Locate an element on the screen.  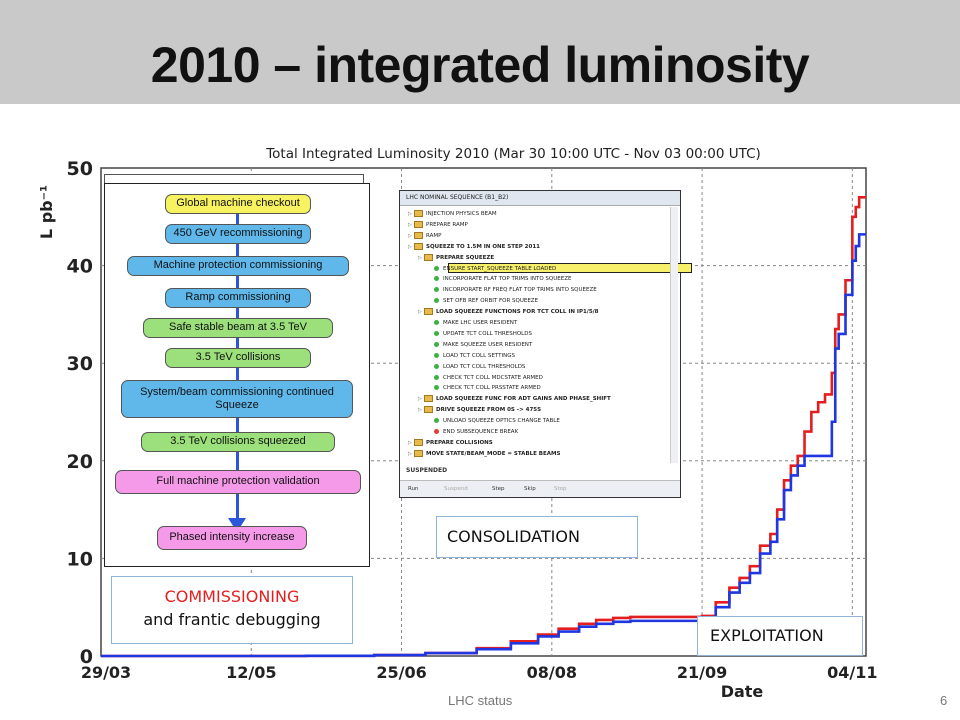
sequence-item: END SUBSEQUENCE BREAK is located at coordinates (473, 432).